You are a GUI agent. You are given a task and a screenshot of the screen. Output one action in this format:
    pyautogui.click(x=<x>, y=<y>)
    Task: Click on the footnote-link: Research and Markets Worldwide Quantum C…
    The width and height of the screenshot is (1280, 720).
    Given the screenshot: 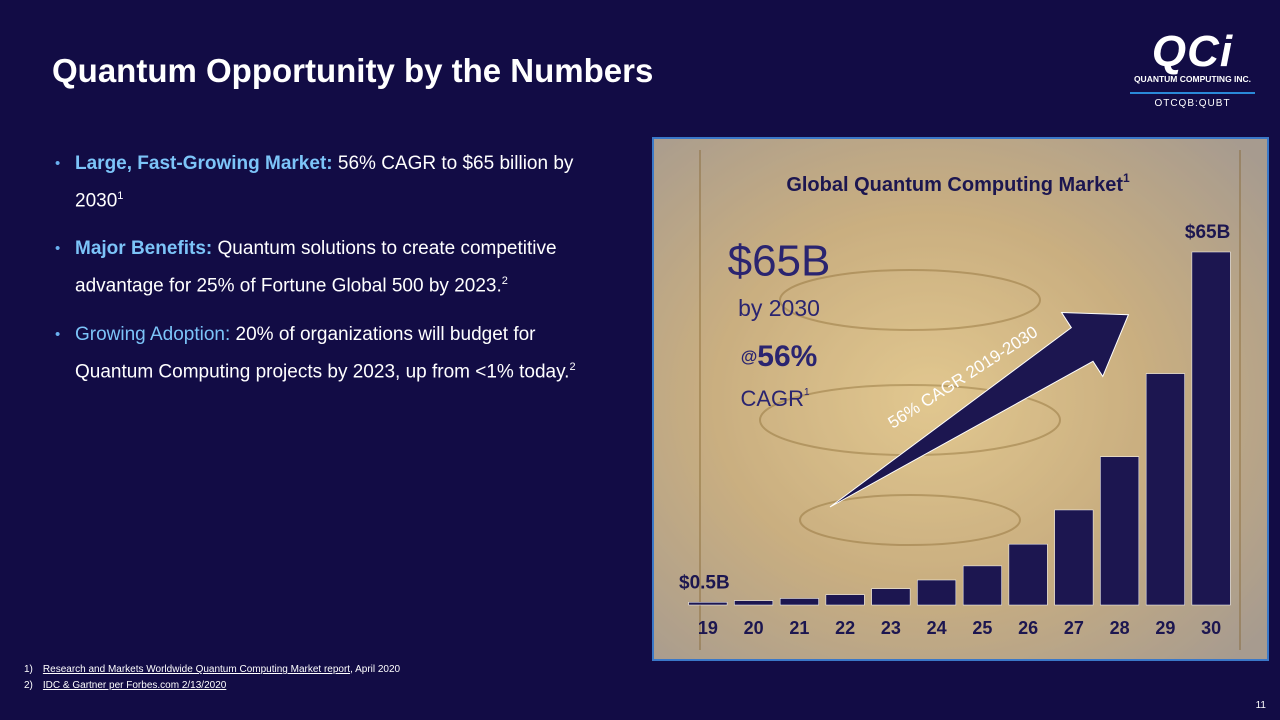 What is the action you would take?
    pyautogui.click(x=196, y=669)
    